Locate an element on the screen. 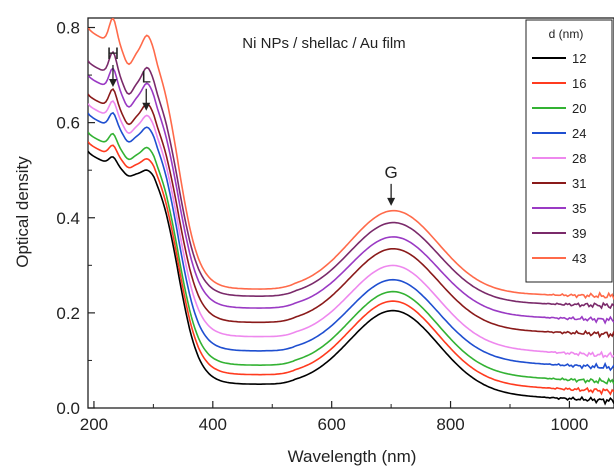 This screenshot has height=472, width=614. x-tick-label: 600 is located at coordinates (331, 424).